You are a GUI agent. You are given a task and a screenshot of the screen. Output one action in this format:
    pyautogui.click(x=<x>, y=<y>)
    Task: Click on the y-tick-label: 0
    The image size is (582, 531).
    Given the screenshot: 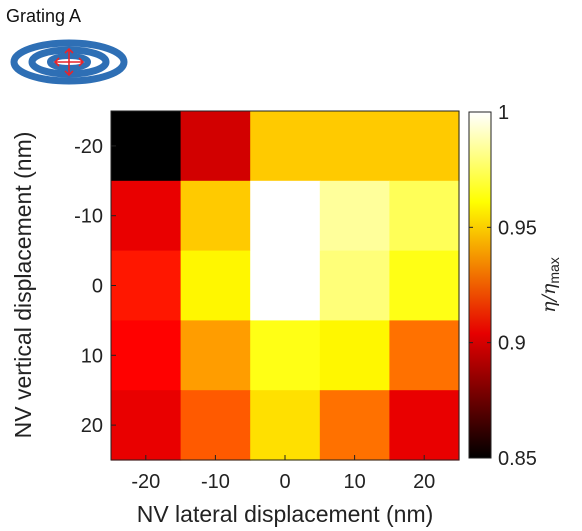 What is the action you would take?
    pyautogui.click(x=97, y=287)
    